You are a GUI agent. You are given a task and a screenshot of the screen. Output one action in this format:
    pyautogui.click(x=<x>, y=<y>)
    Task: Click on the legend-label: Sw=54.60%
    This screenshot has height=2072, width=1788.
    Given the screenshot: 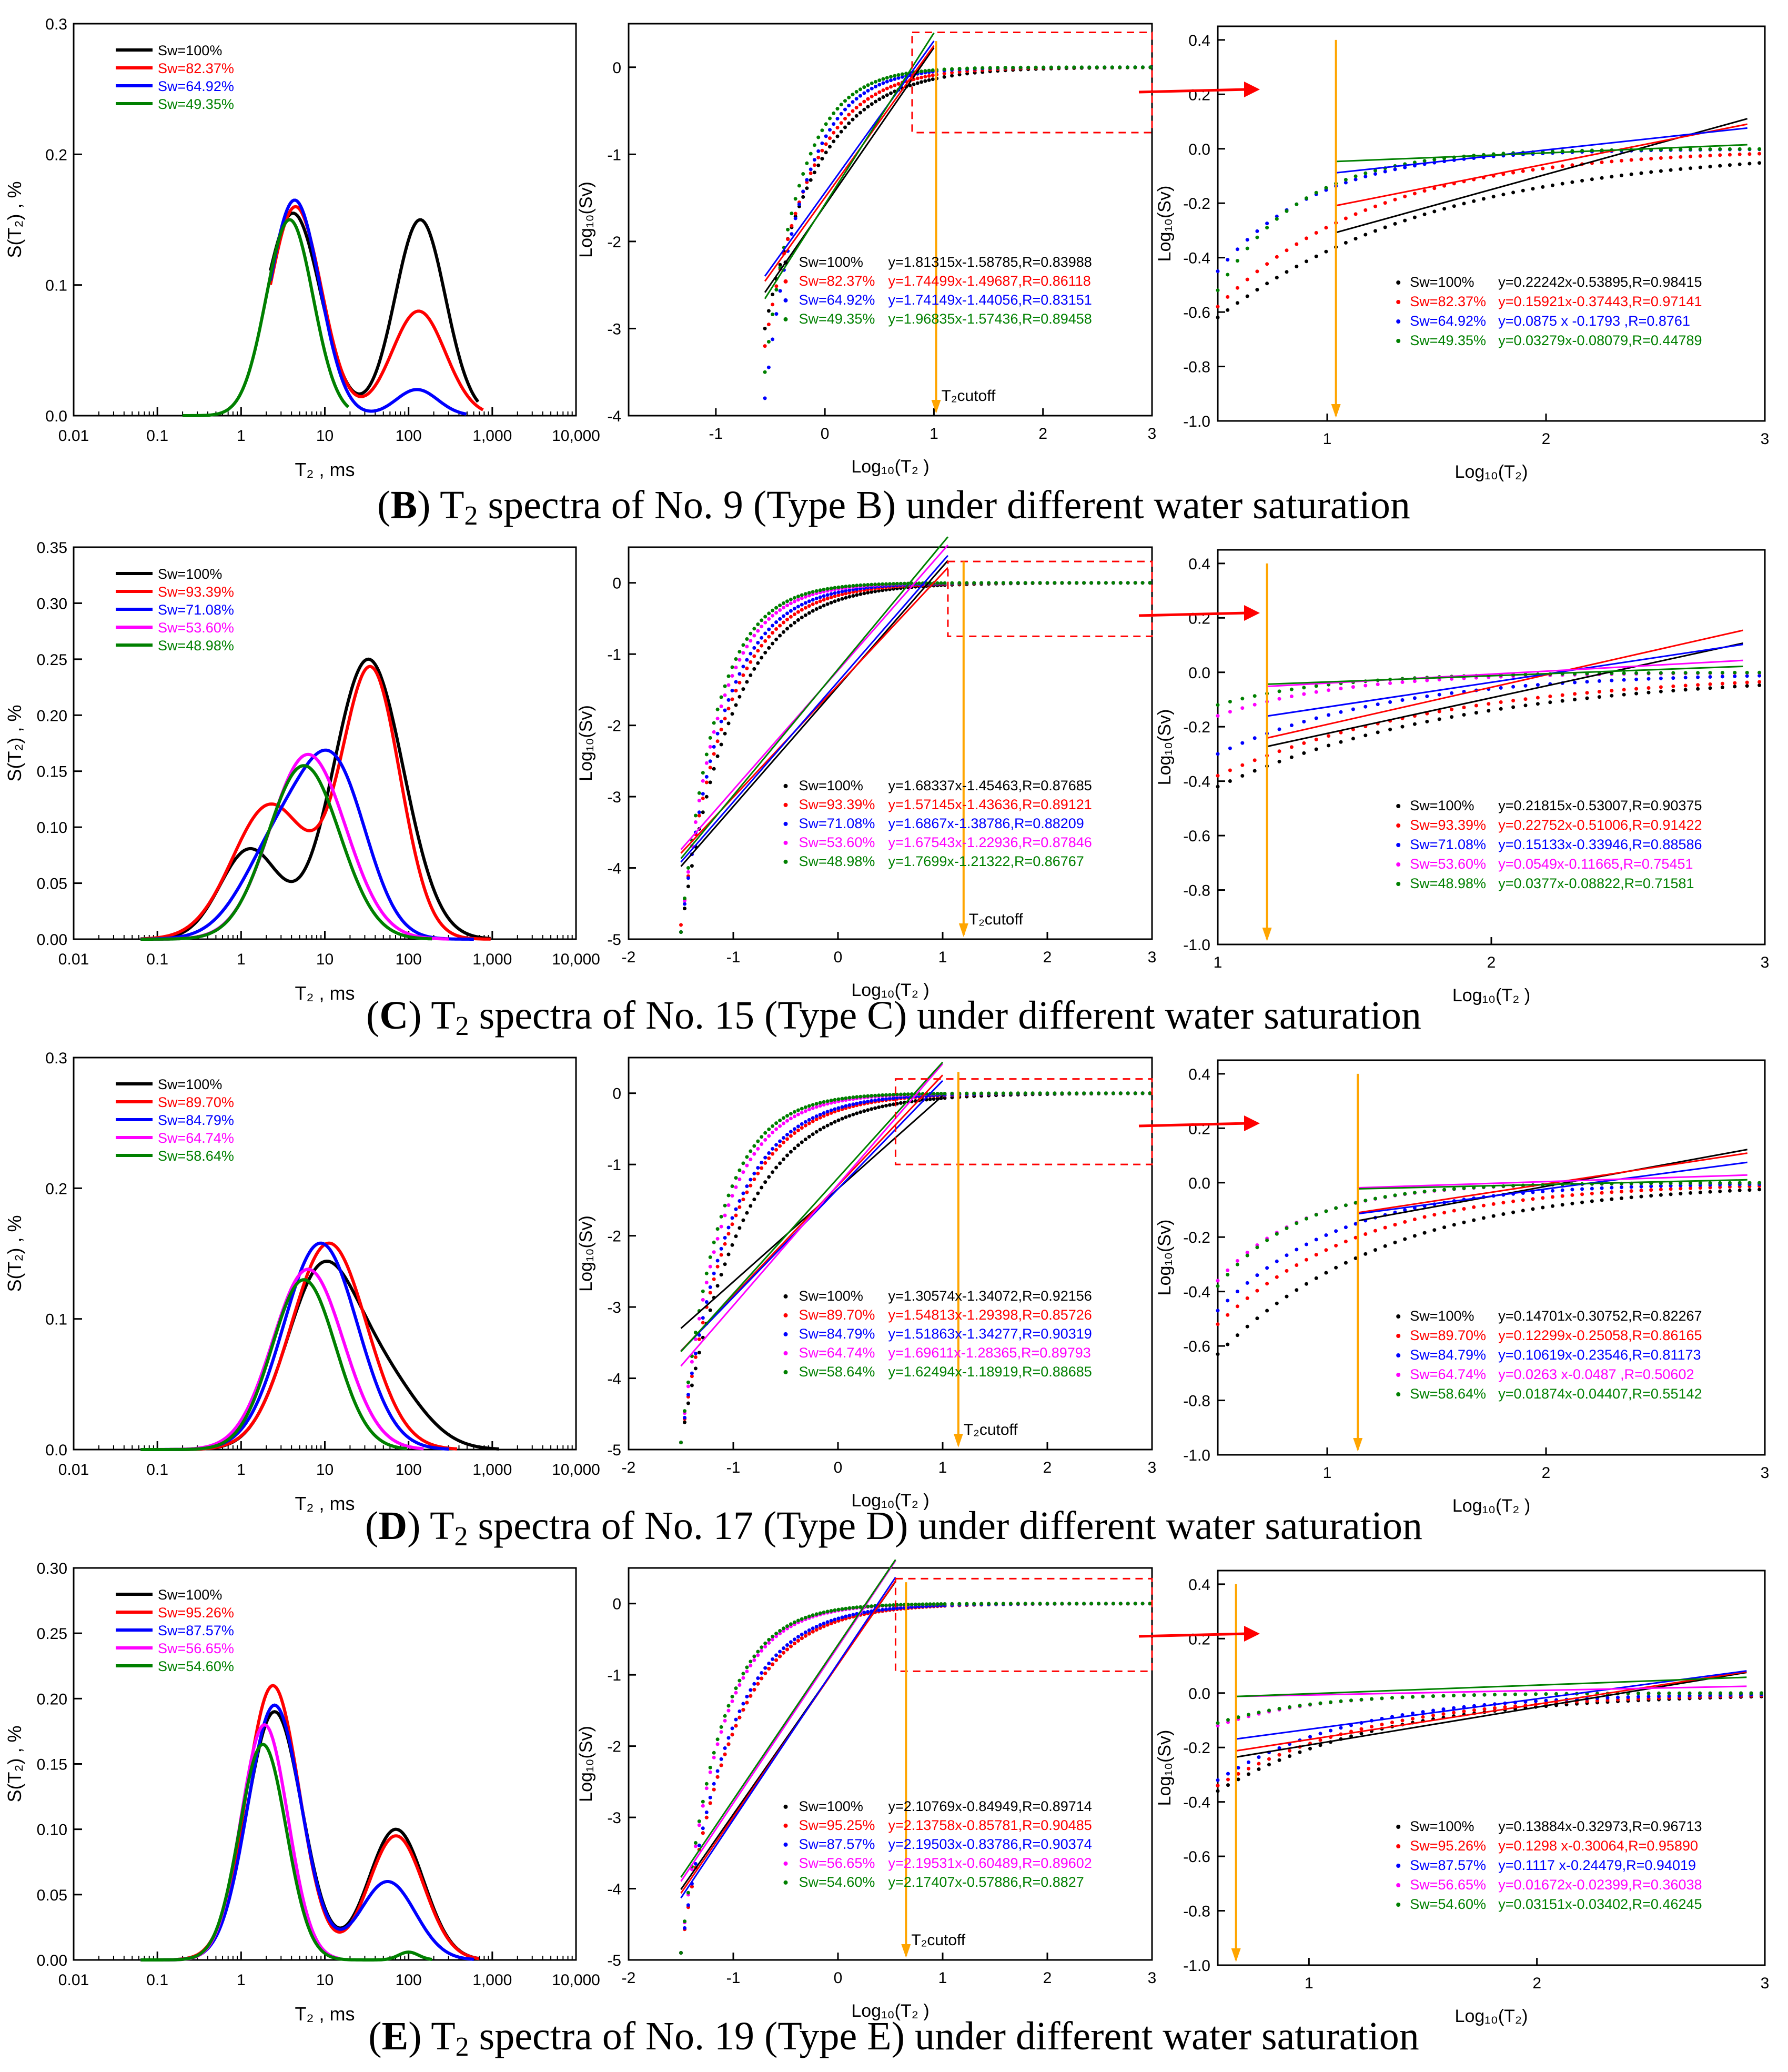 What is the action you would take?
    pyautogui.click(x=196, y=1666)
    